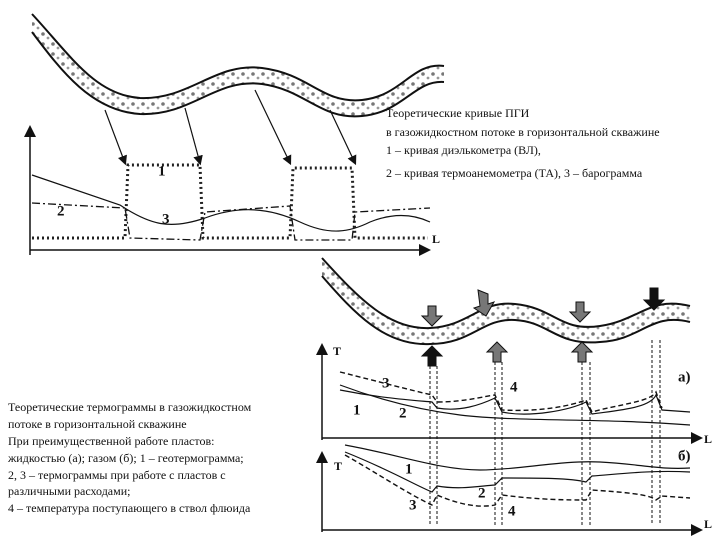  I want to click on caption-line: Теоретические кривые ПГИ, so click(458, 113).